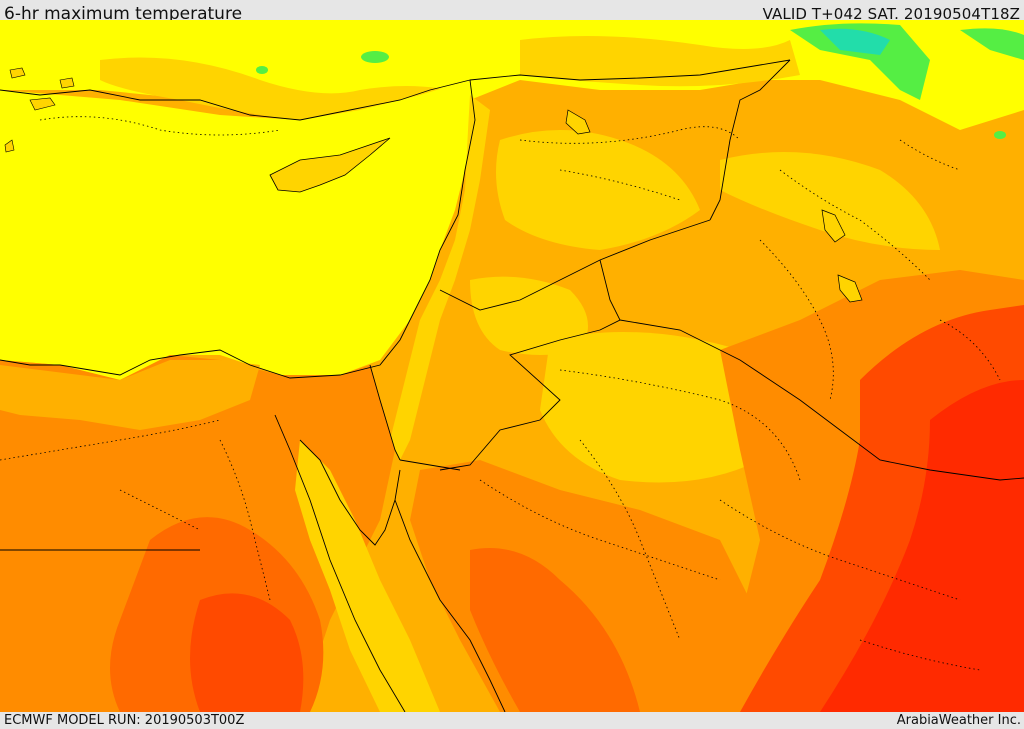 The height and width of the screenshot is (729, 1024). What do you see at coordinates (529, 315) in the screenshot?
I see `jordan-light-patch` at bounding box center [529, 315].